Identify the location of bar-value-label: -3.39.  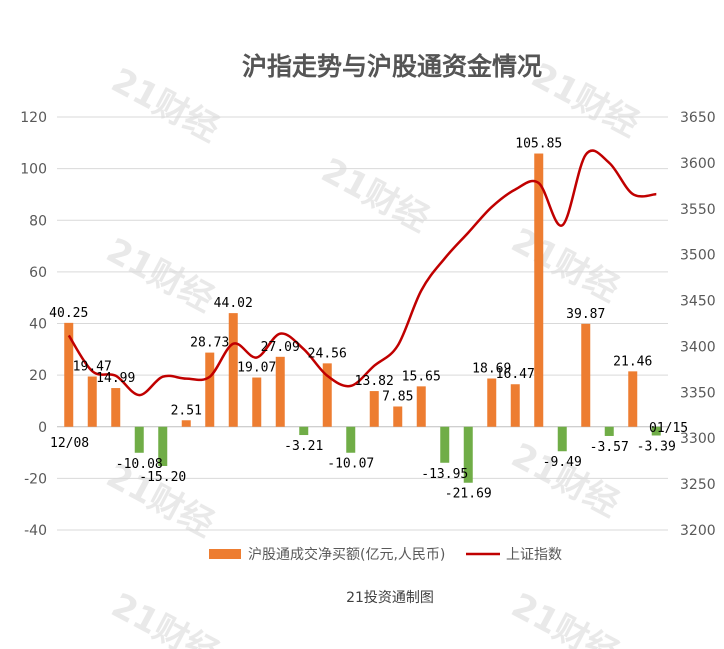
(656, 447).